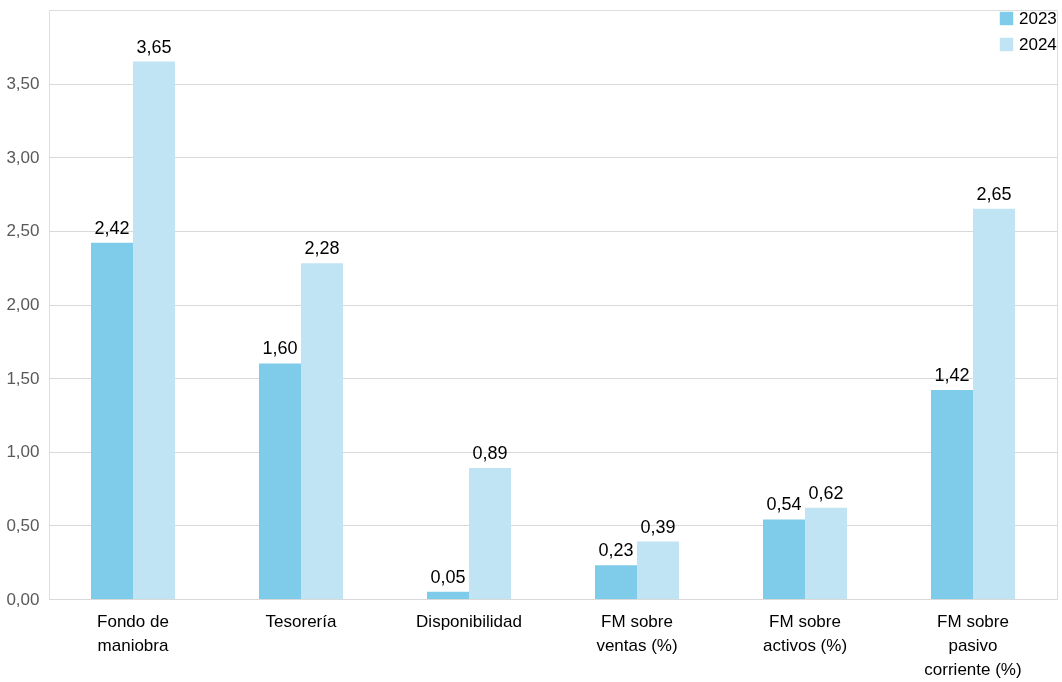 The image size is (1062, 682). I want to click on legend-label: 2023, so click(1038, 18).